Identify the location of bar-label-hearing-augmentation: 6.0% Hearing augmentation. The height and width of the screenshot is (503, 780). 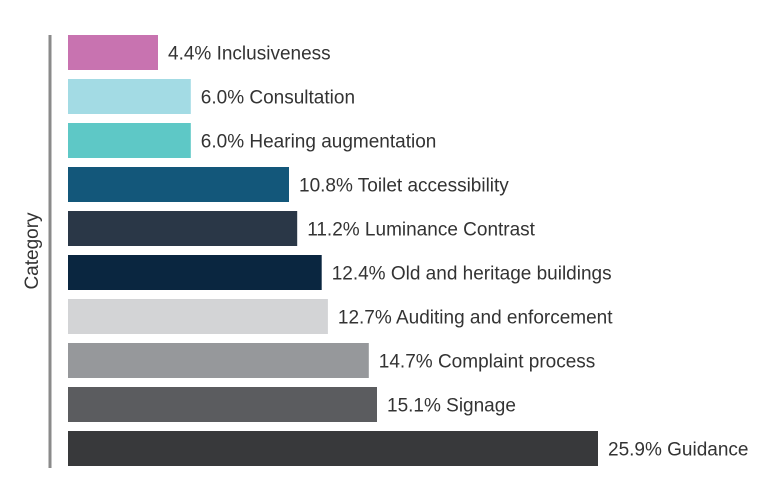
(319, 142).